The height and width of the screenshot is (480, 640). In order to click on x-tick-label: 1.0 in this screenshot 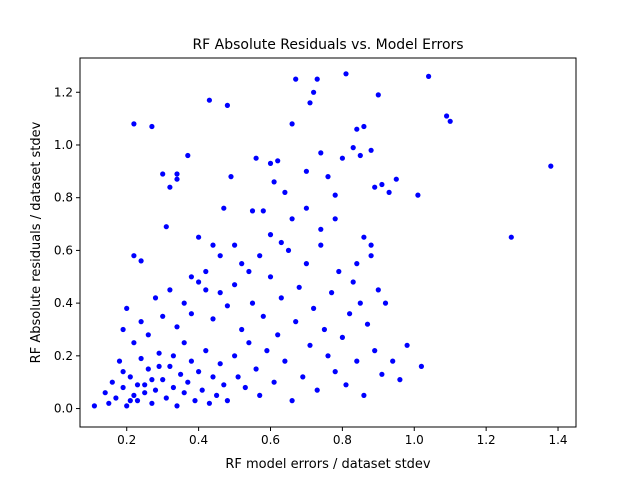, I will do `click(414, 440)`.